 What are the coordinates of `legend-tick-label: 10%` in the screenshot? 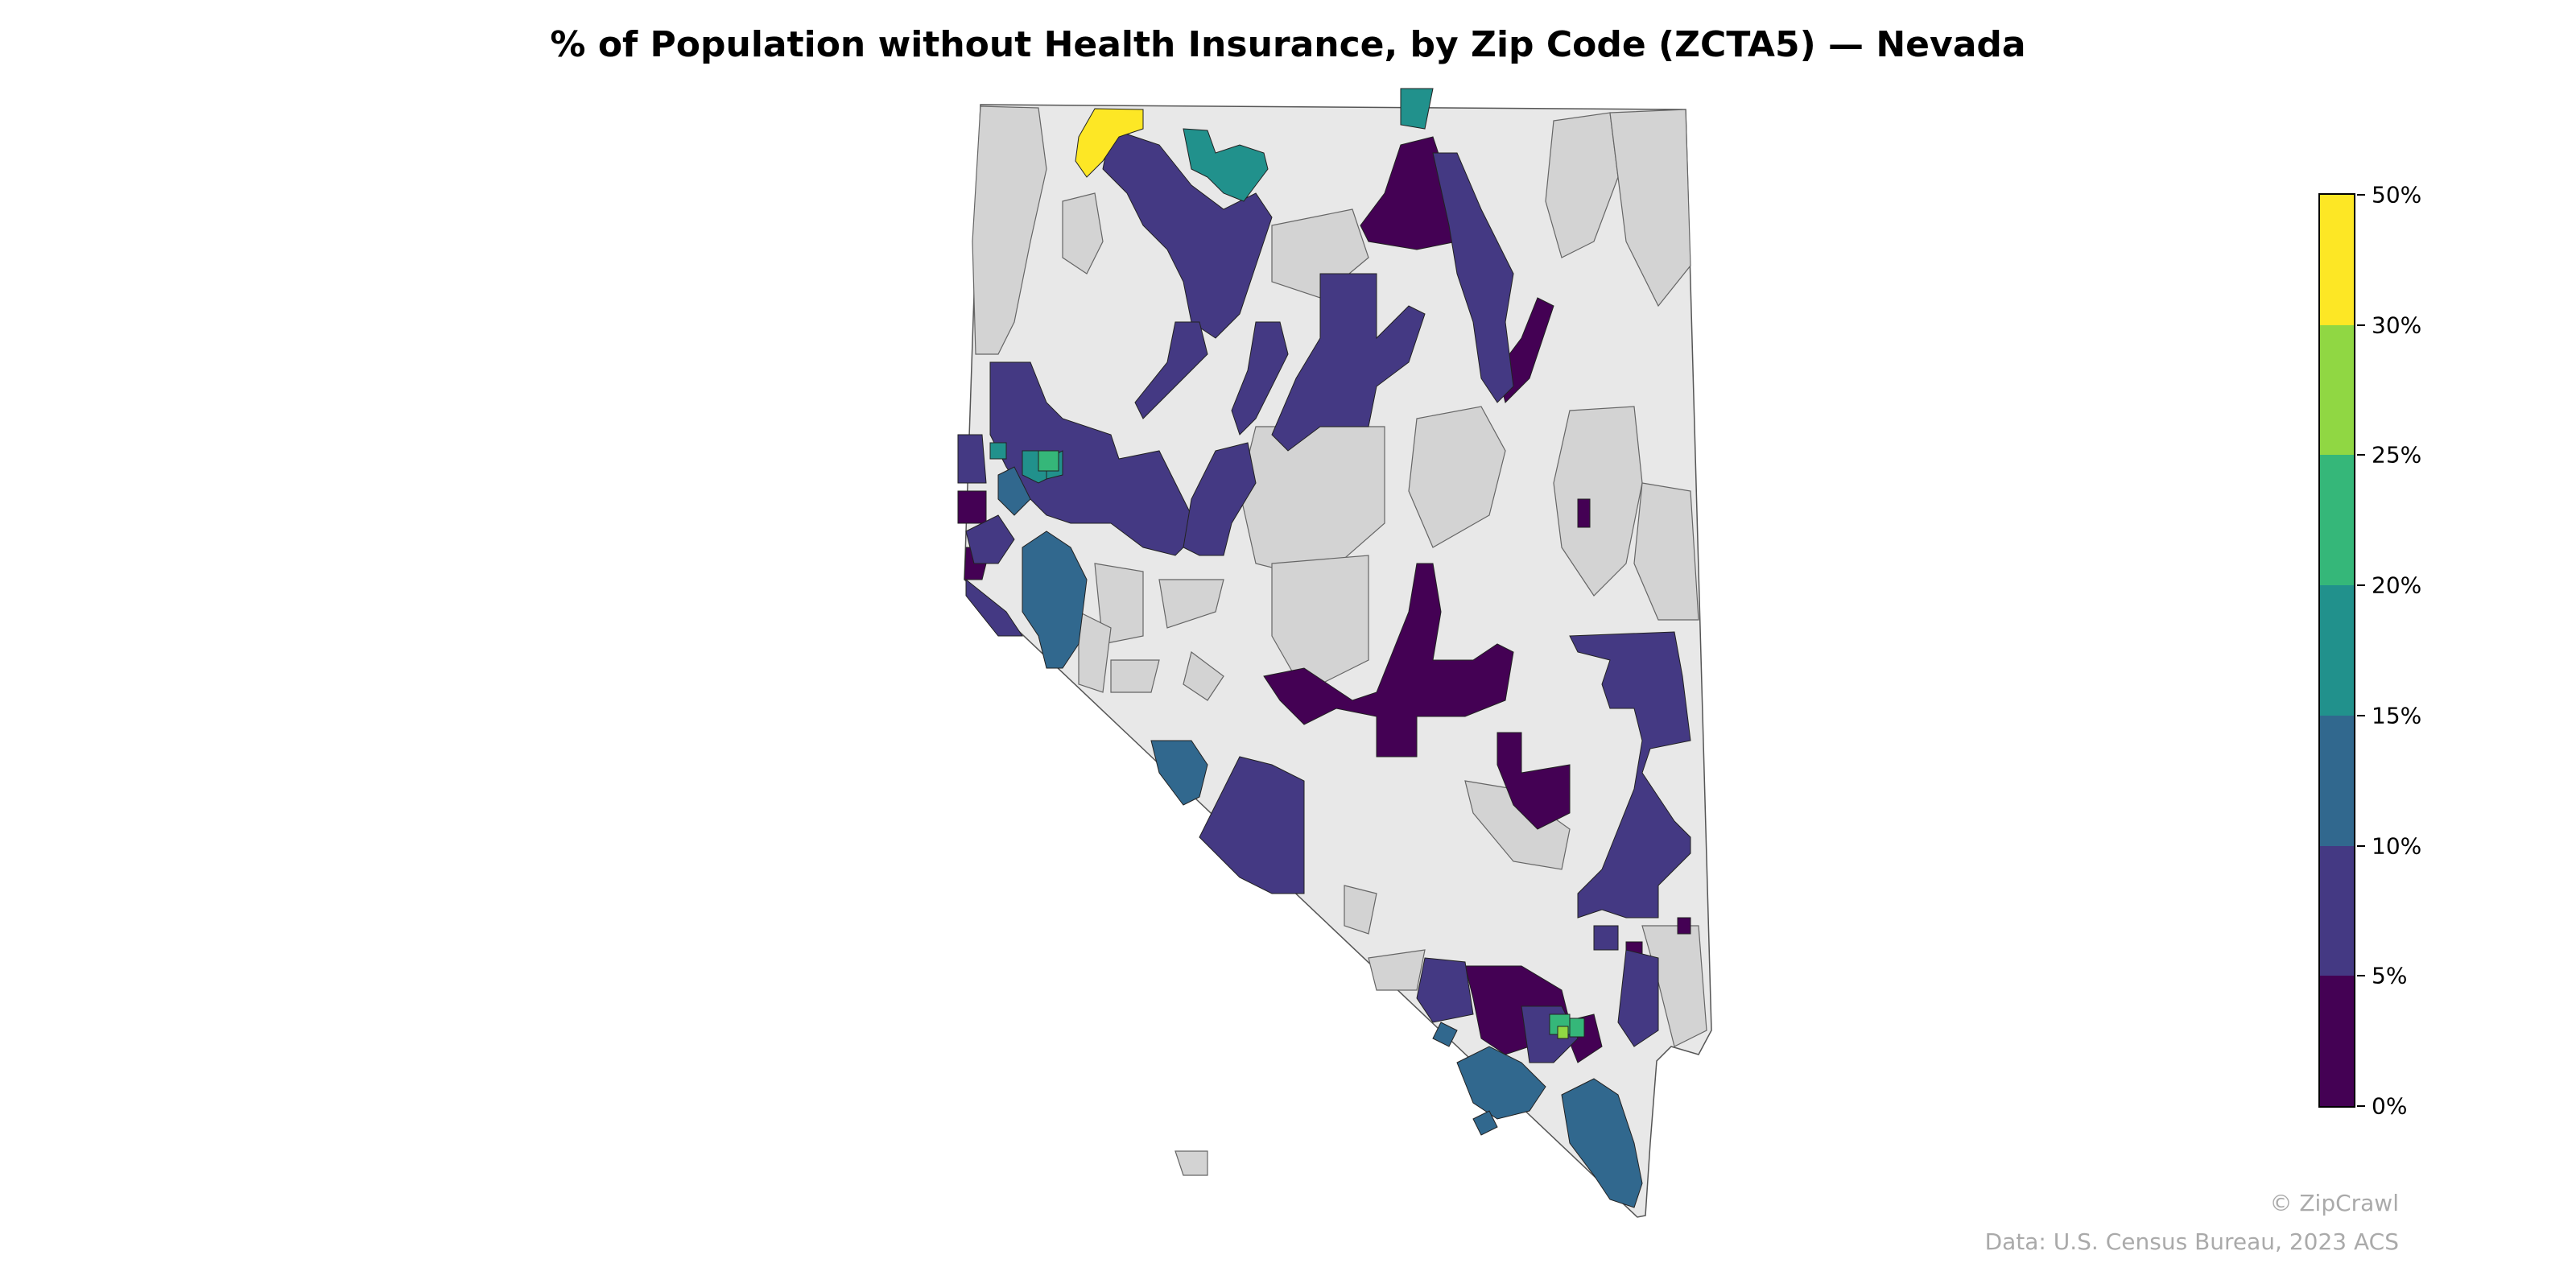 It's located at (2397, 846).